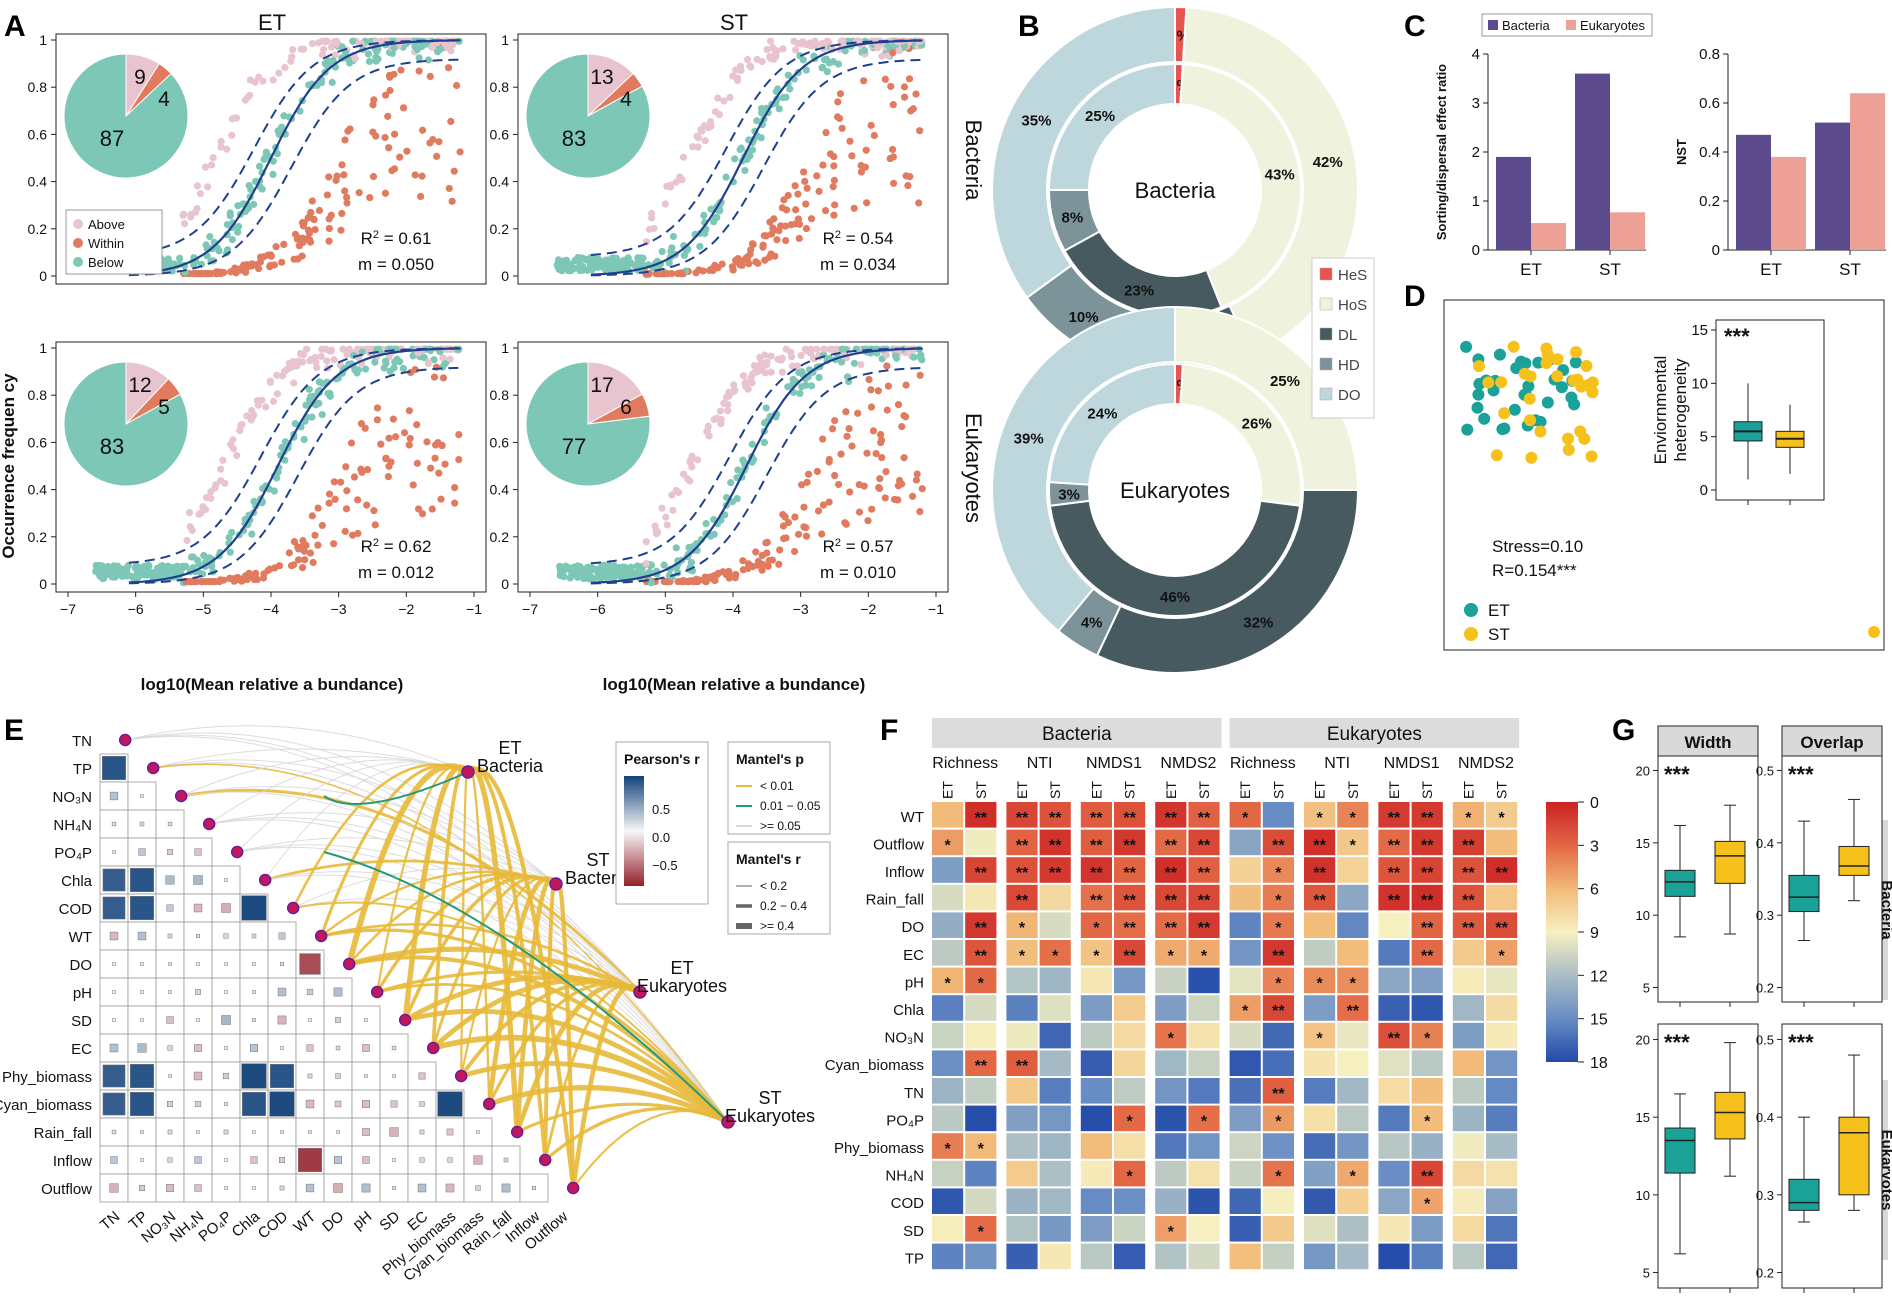  I want to click on facet-frame, so click(271, 159).